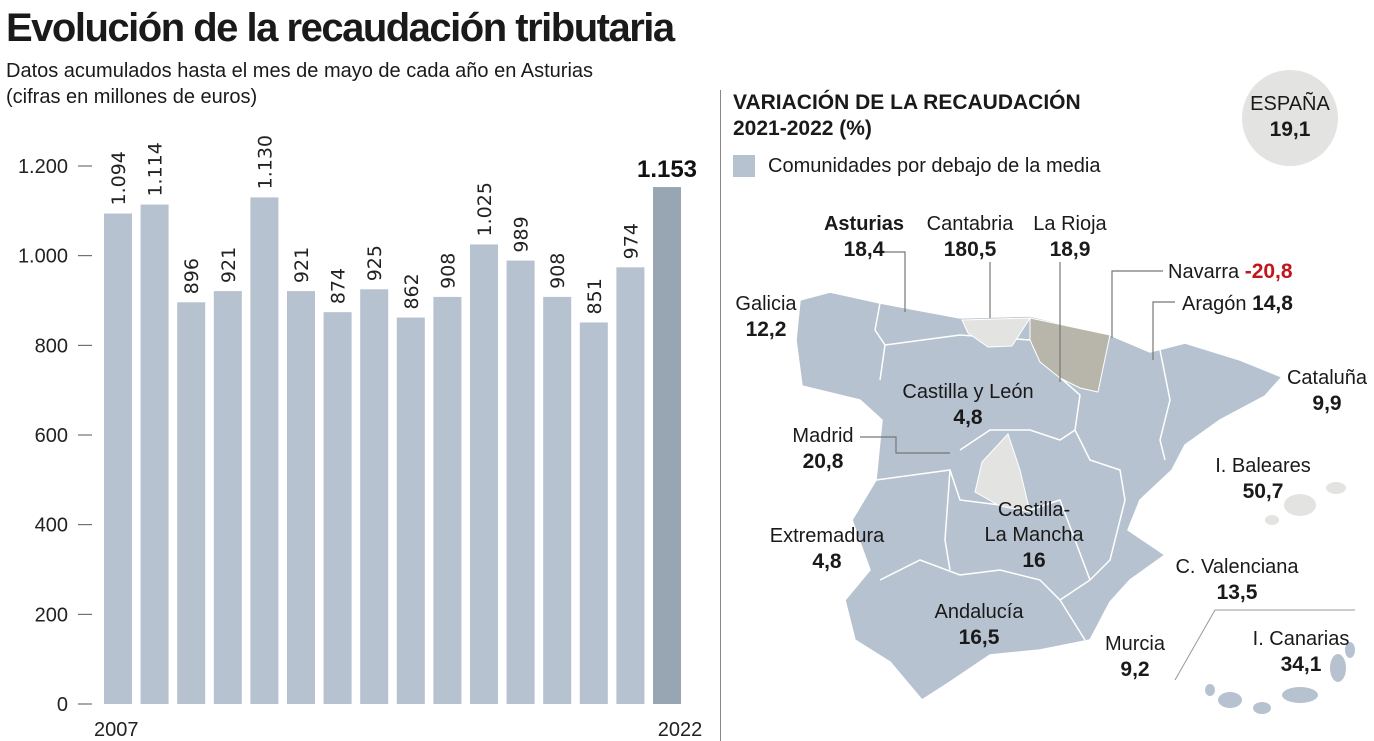 Image resolution: width=1374 pixels, height=741 pixels. I want to click on map-label-cantabria: Cantabria 180,5, so click(970, 237).